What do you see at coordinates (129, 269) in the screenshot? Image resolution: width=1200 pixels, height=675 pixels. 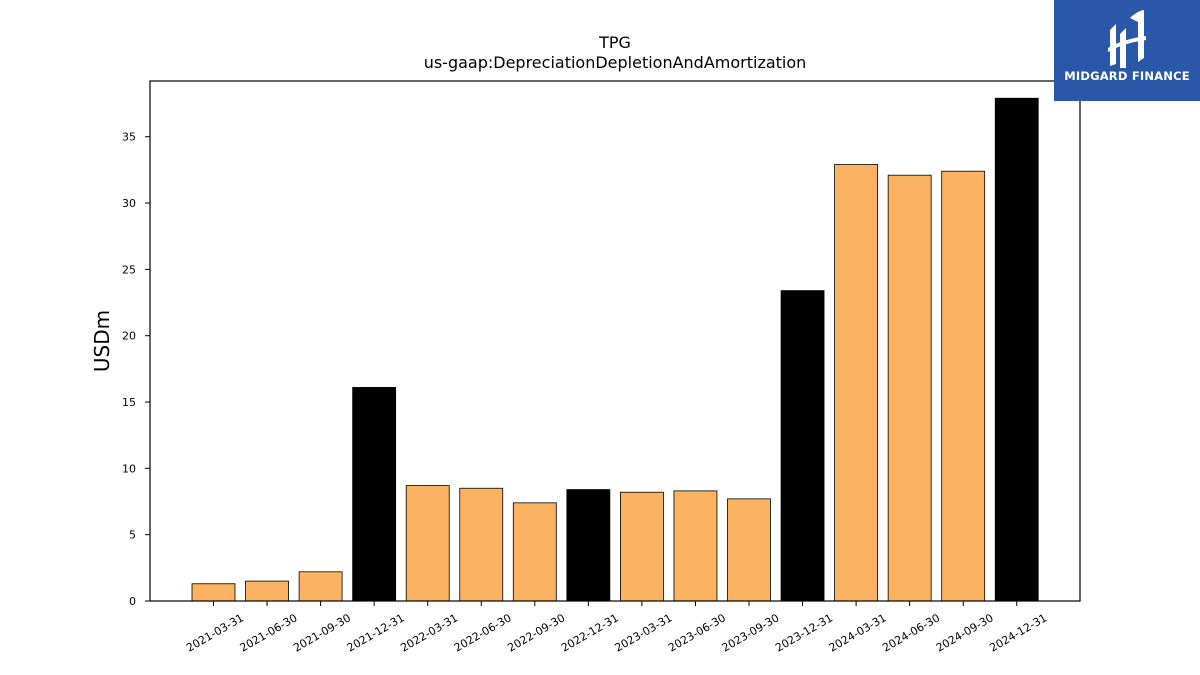 I see `y-tick-label: 25` at bounding box center [129, 269].